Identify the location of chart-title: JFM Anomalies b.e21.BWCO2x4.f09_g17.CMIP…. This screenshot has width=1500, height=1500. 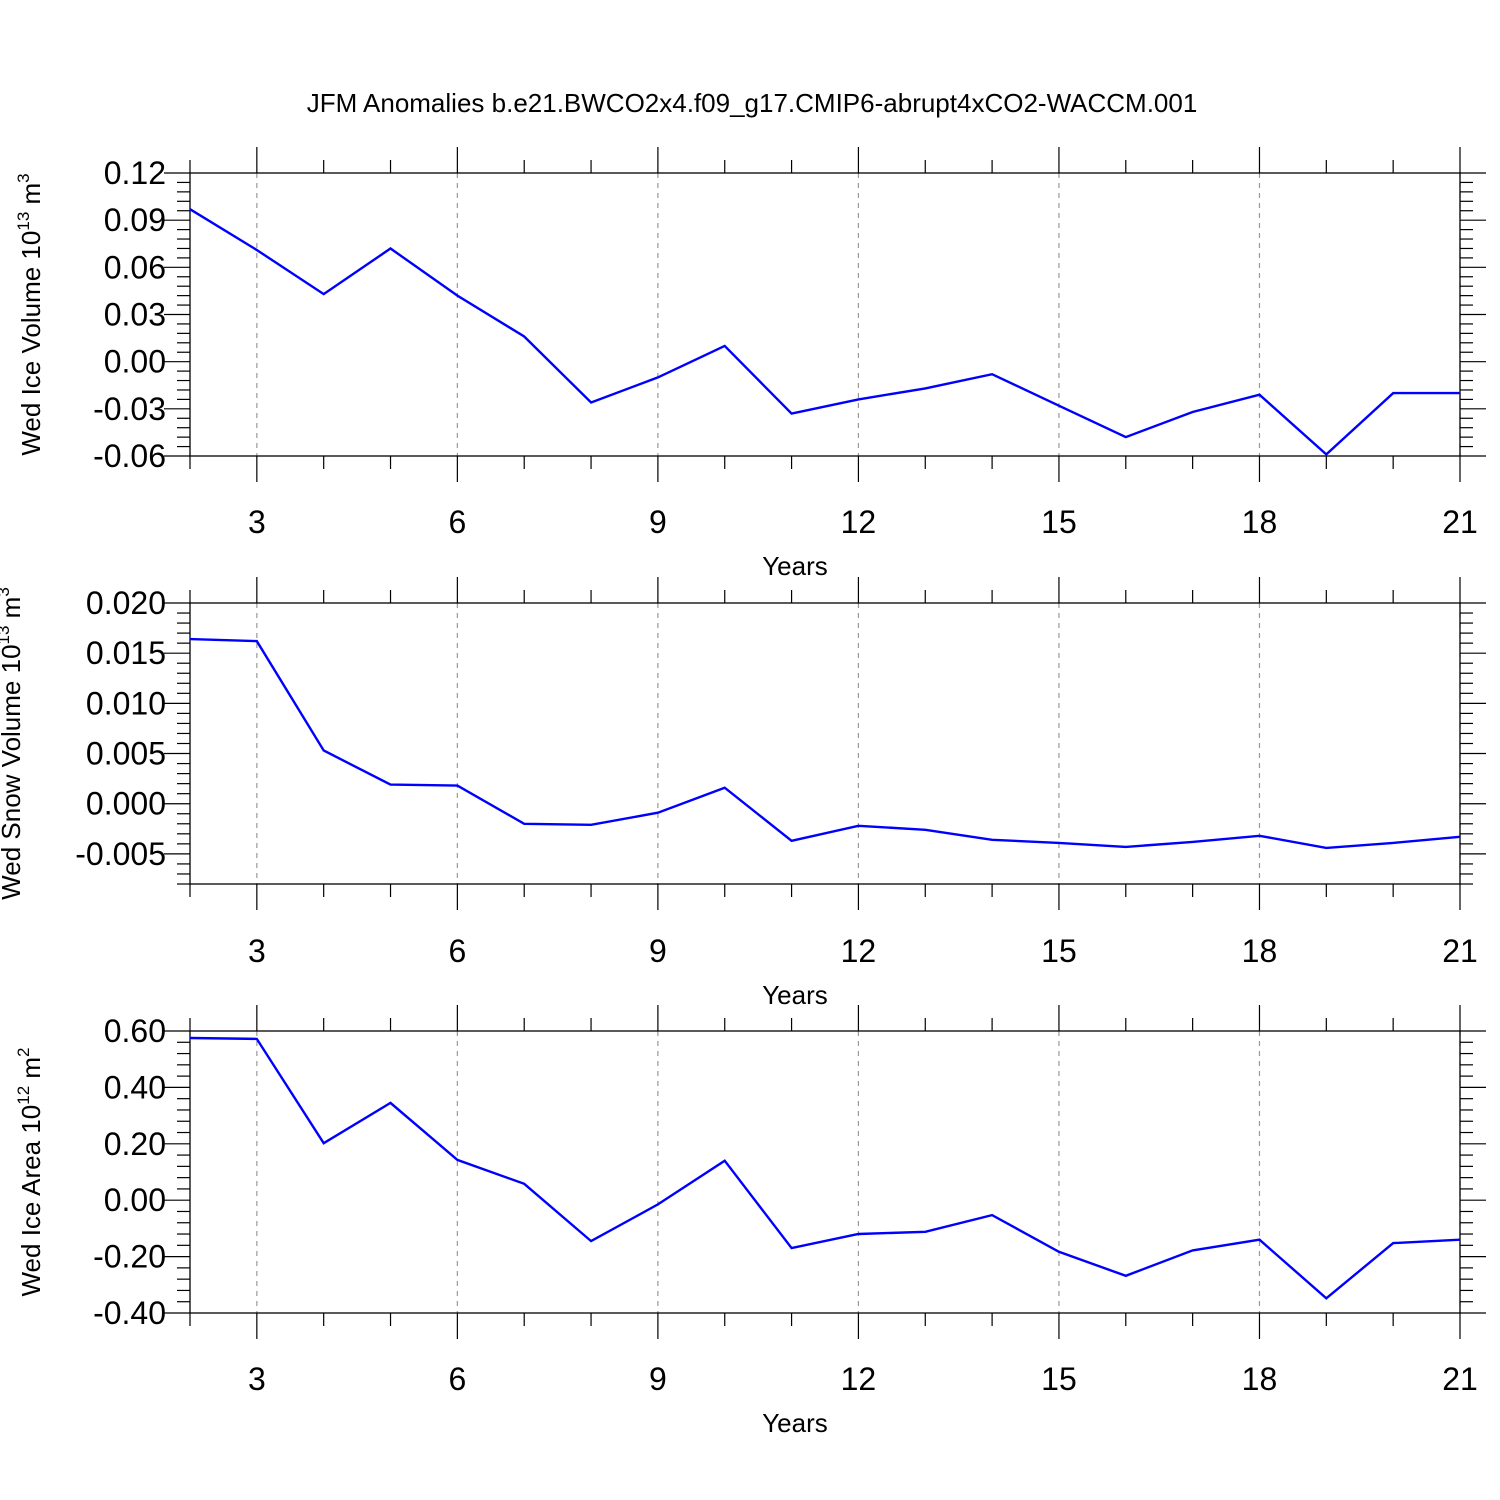
(752, 103).